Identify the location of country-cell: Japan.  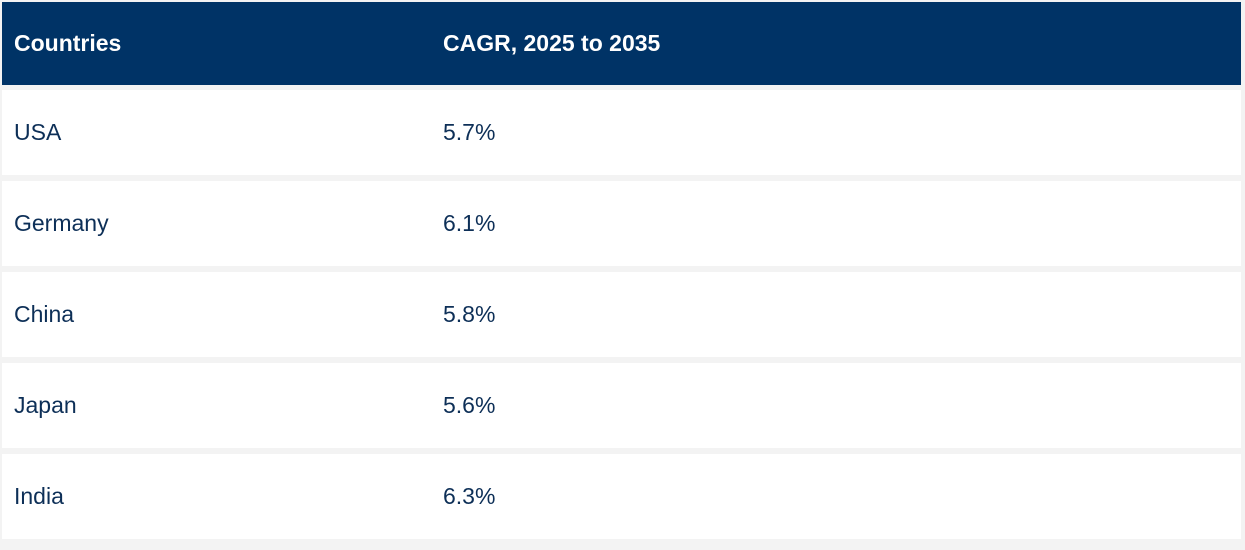
(45, 405).